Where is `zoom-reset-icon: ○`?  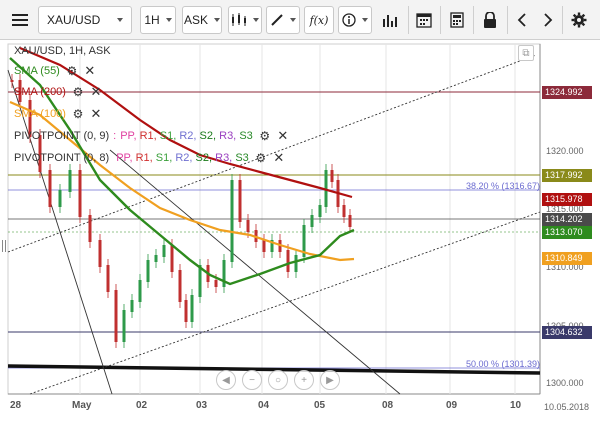 zoom-reset-icon: ○ is located at coordinates (278, 380).